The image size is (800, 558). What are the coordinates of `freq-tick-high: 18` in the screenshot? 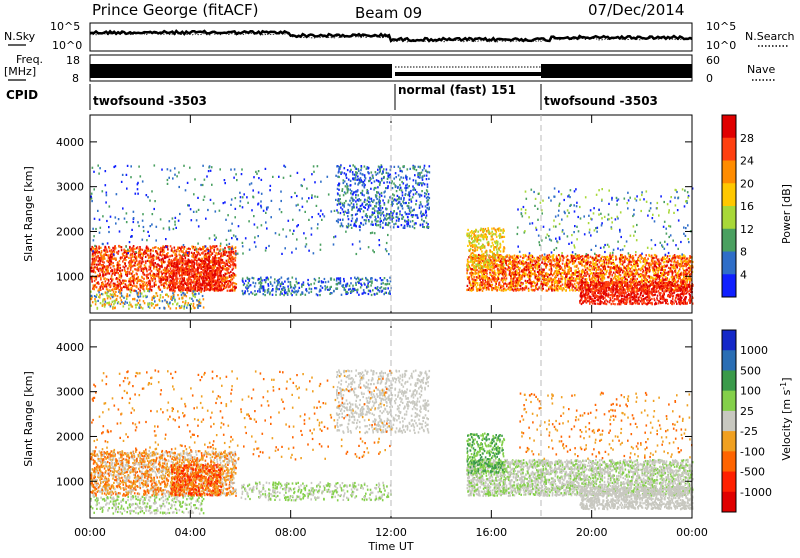 It's located at (73, 60).